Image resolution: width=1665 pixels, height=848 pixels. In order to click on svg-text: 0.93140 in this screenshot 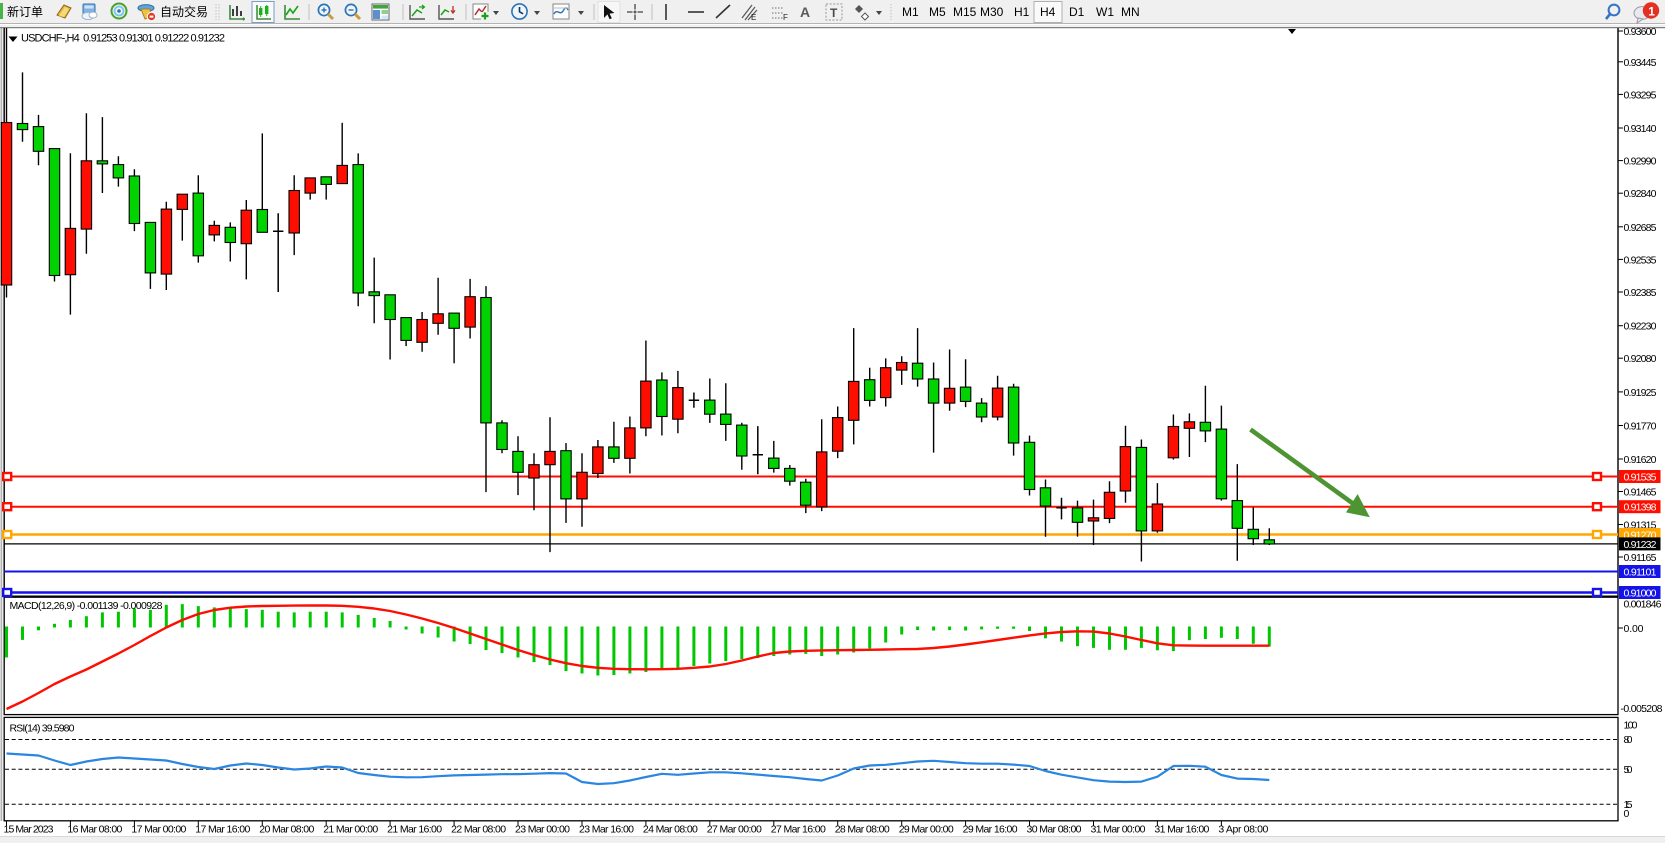, I will do `click(1640, 129)`.